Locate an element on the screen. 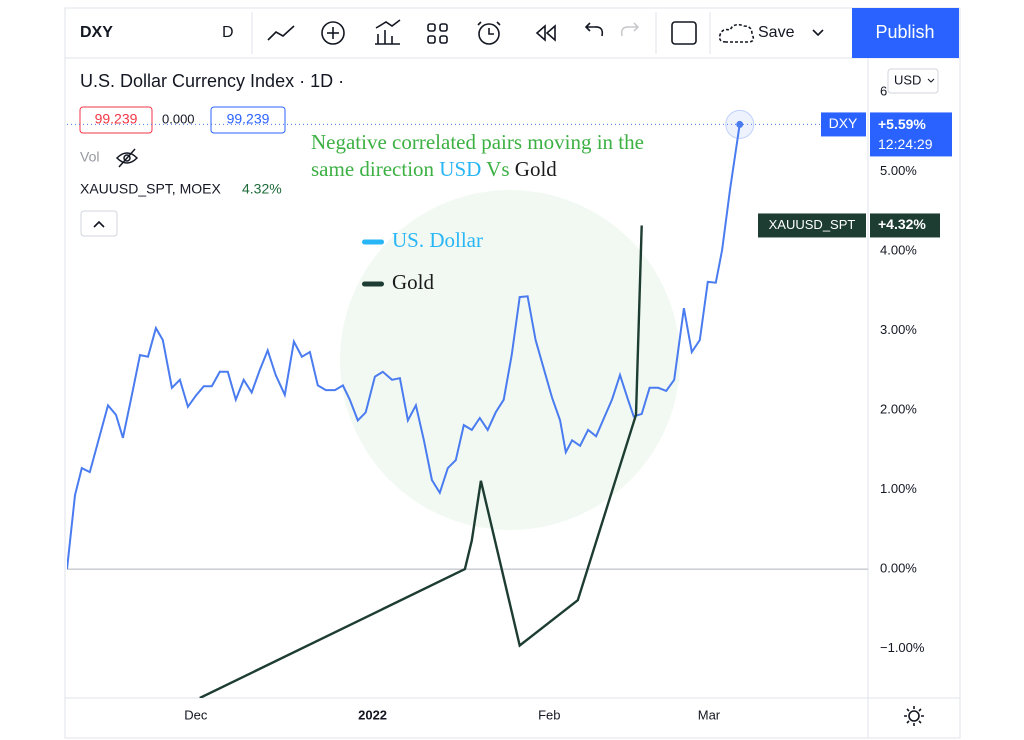  y-tick-label: 2.00% is located at coordinates (898, 408).